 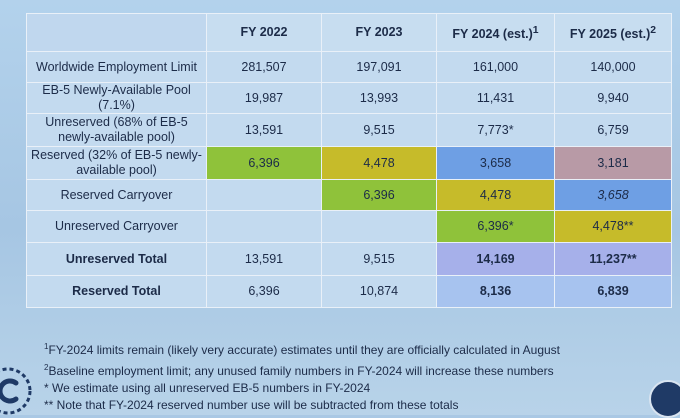 What do you see at coordinates (116, 98) in the screenshot?
I see `row-label: EB-5 Newly-Available Pool (7.1%)` at bounding box center [116, 98].